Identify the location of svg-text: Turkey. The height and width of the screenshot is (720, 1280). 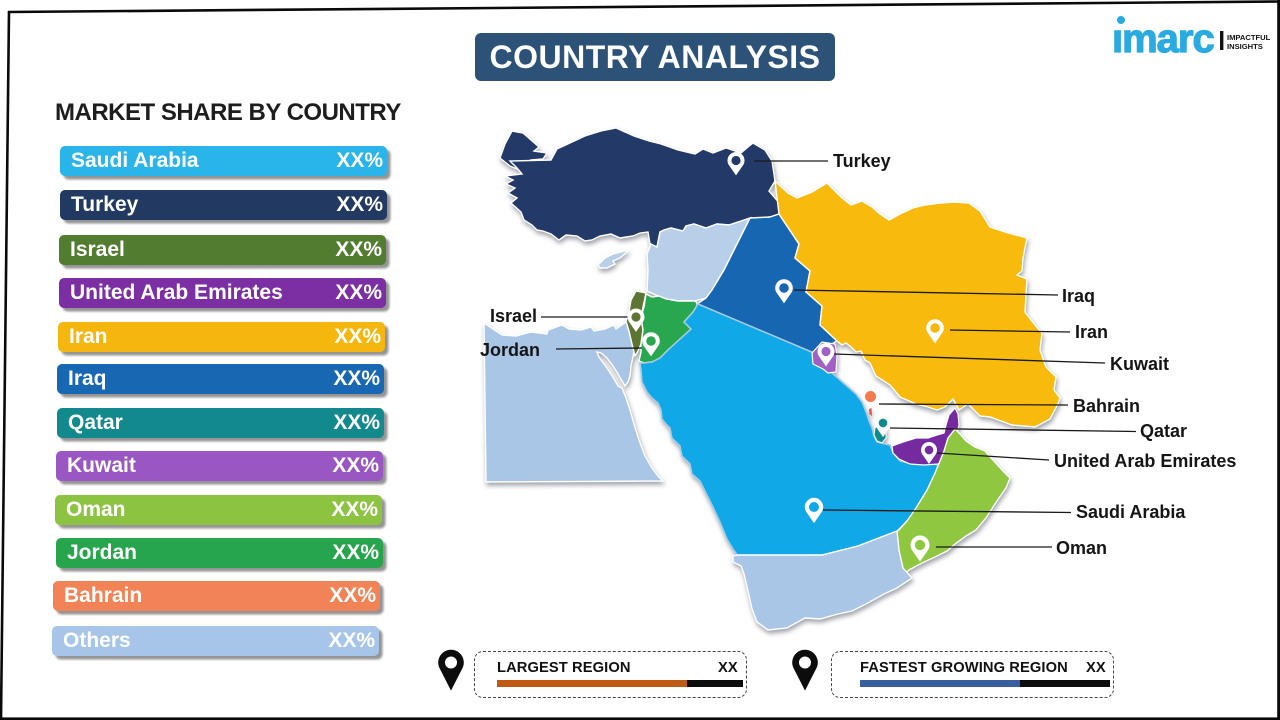
(862, 161).